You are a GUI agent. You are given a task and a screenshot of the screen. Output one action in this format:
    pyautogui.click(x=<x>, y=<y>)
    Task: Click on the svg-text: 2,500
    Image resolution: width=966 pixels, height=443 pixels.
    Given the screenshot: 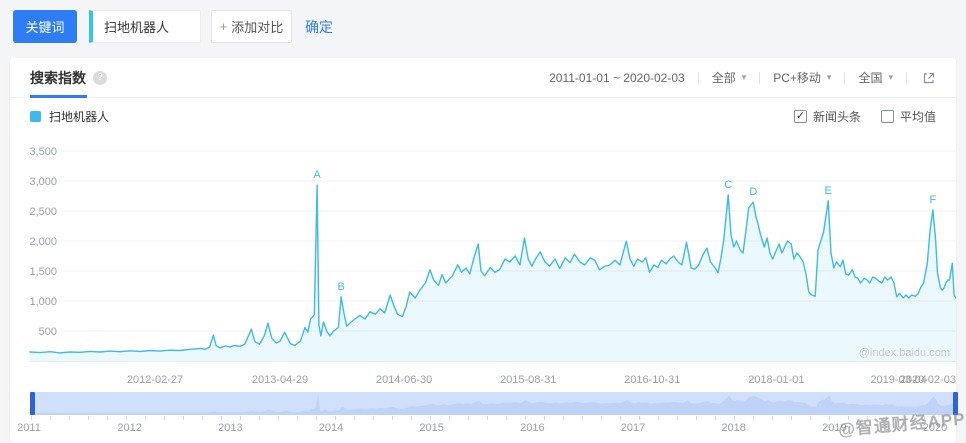 What is the action you would take?
    pyautogui.click(x=43, y=212)
    